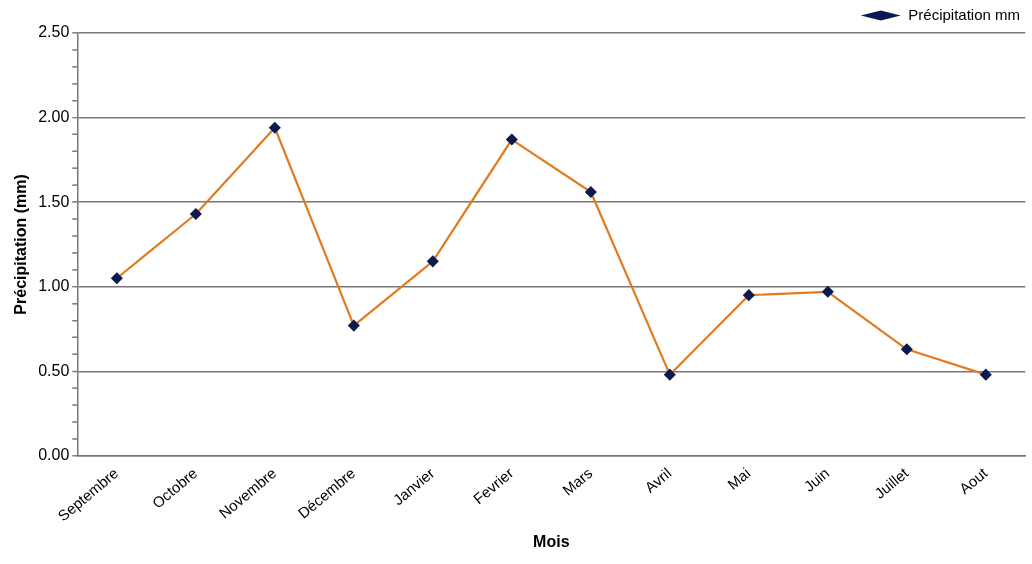  What do you see at coordinates (54, 116) in the screenshot?
I see `y-tick-label: 2.00` at bounding box center [54, 116].